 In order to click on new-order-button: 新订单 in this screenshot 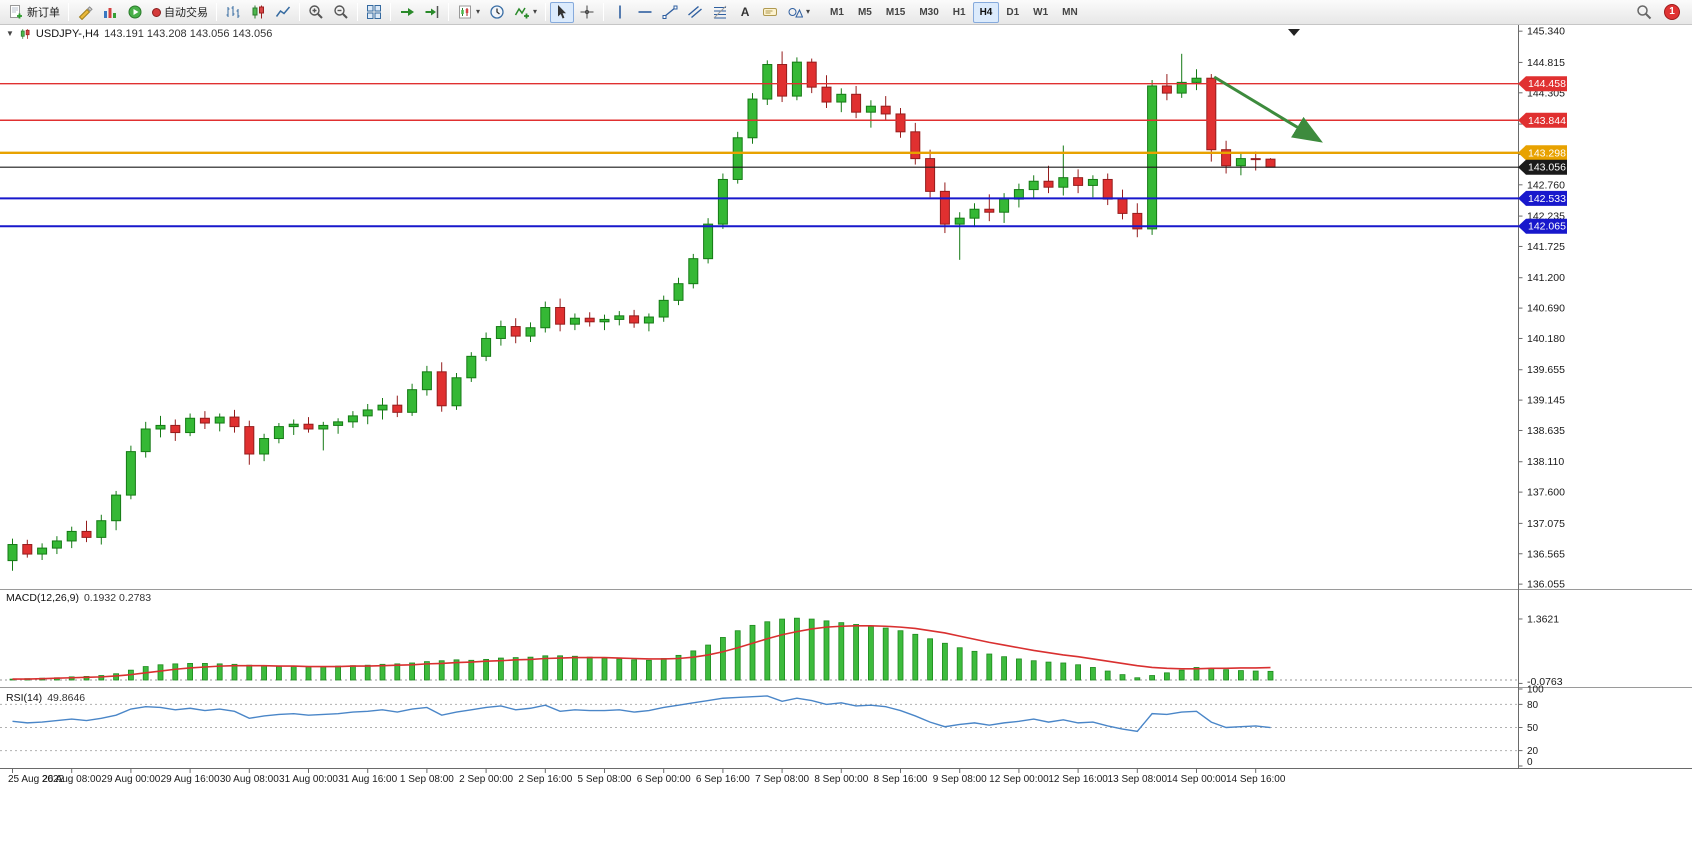, I will do `click(34, 12)`.